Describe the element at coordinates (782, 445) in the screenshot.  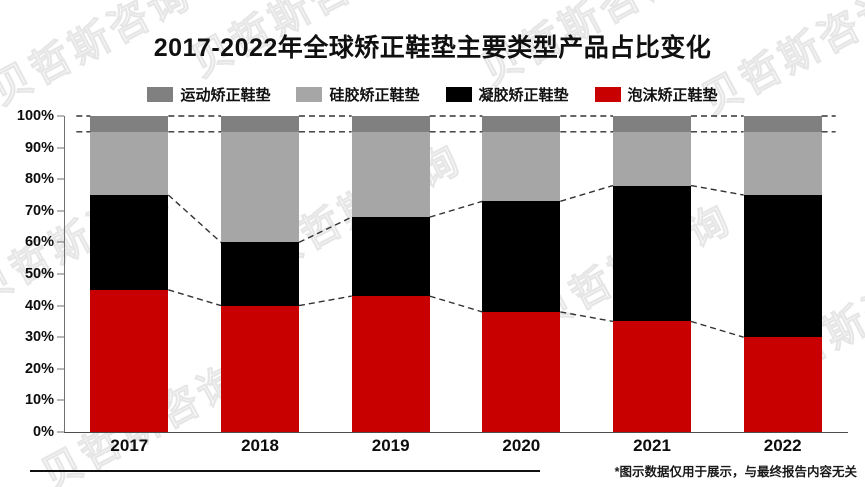
I see `x-tick-label: 2022` at that location.